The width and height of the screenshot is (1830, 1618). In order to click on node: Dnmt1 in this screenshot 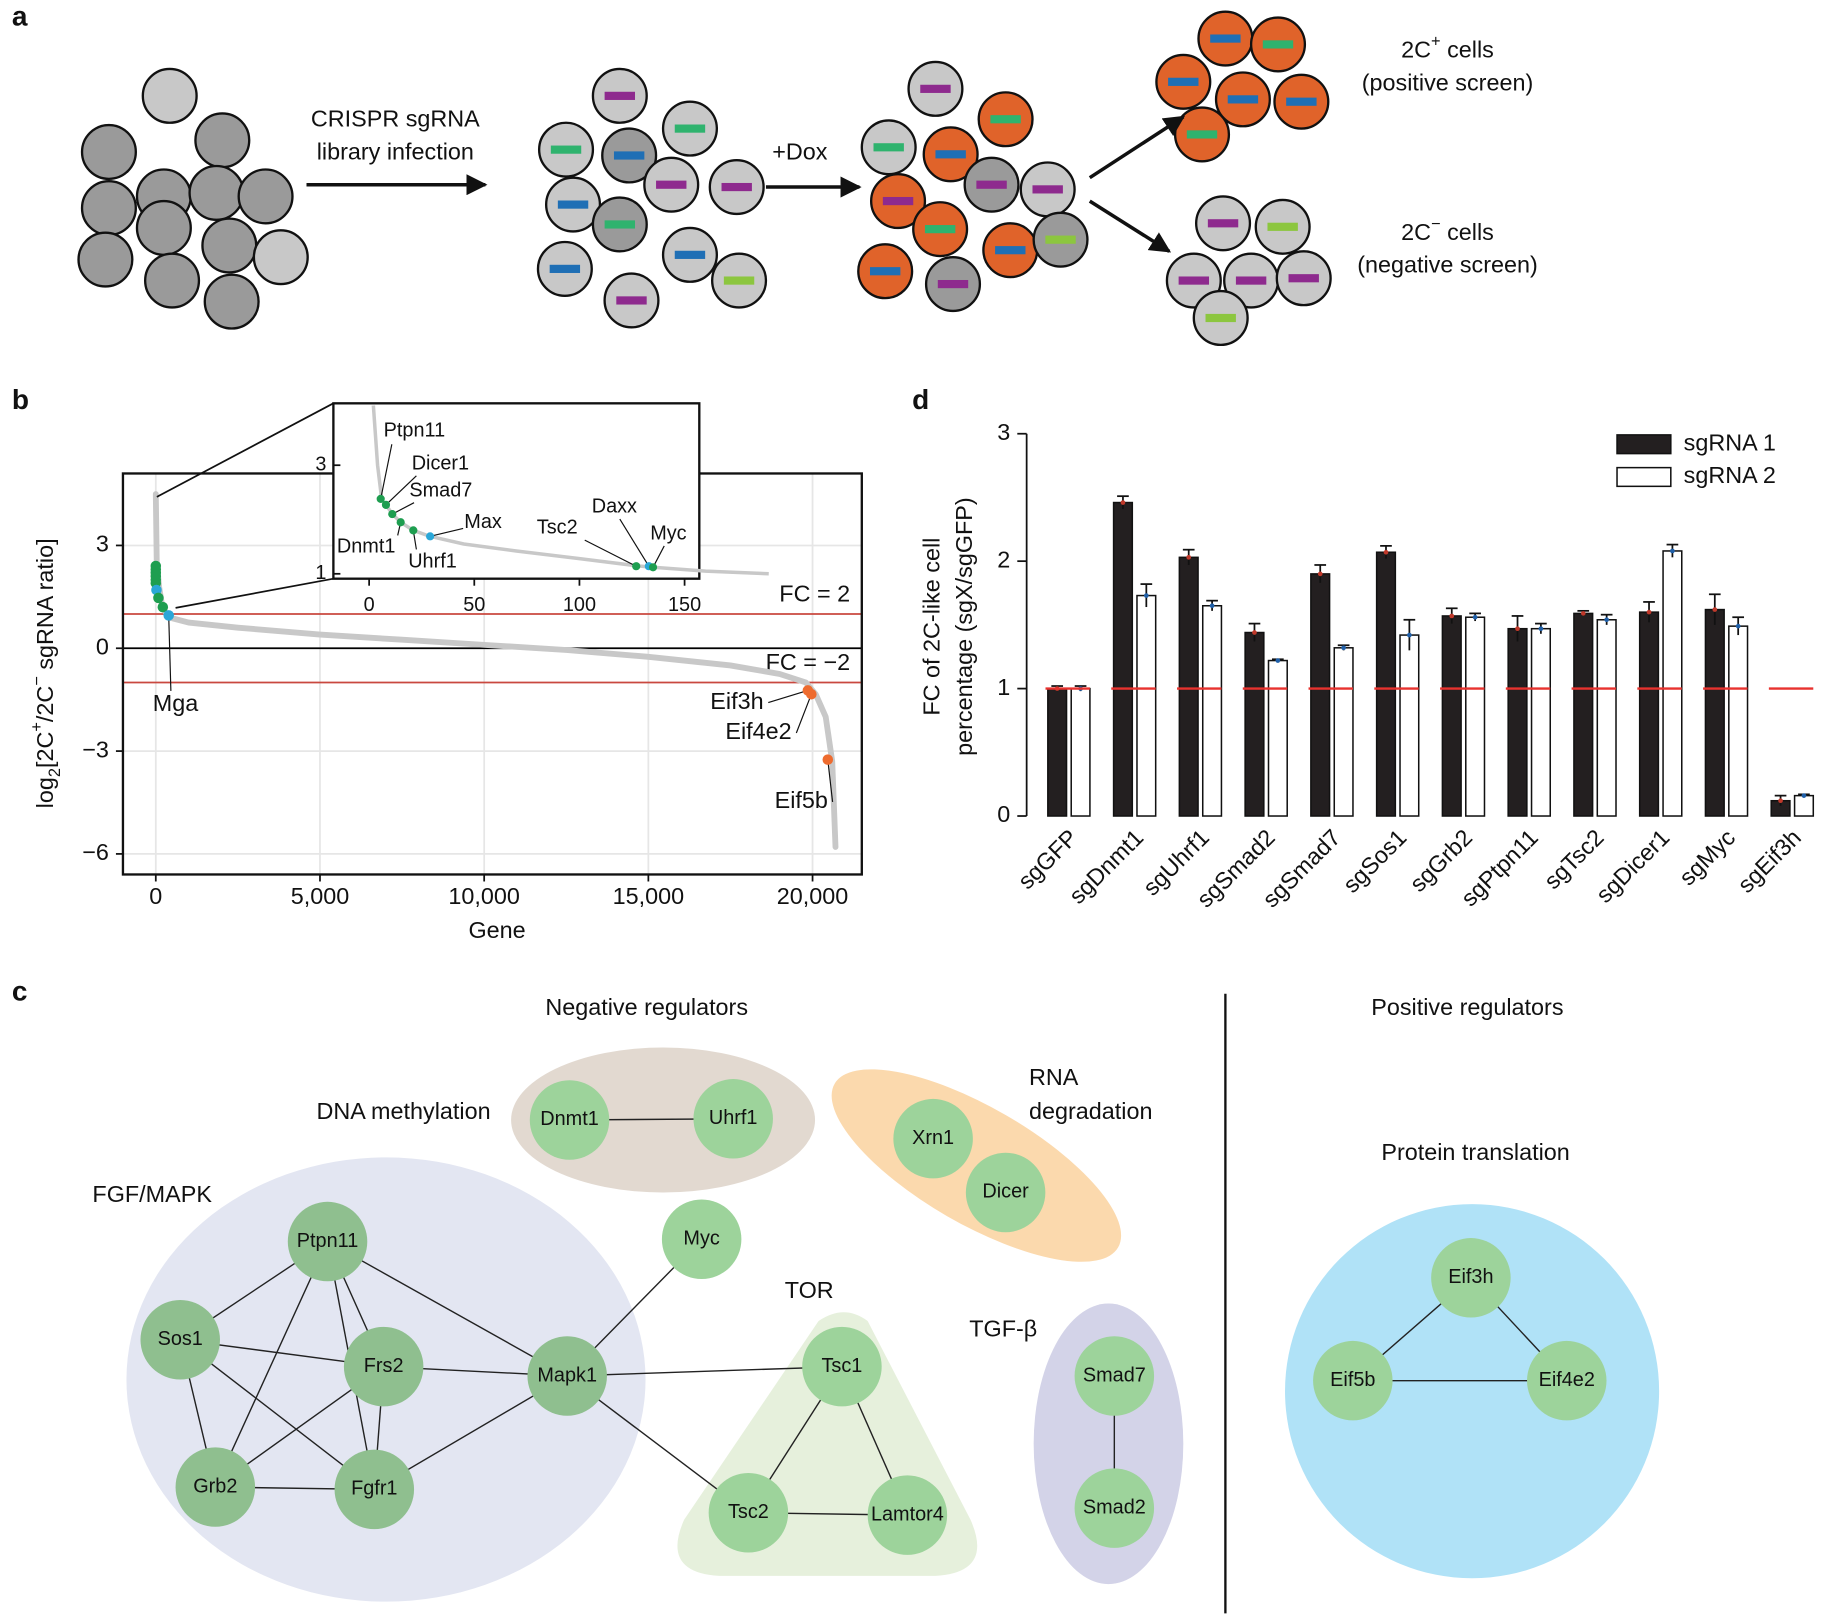, I will do `click(569, 1120)`.